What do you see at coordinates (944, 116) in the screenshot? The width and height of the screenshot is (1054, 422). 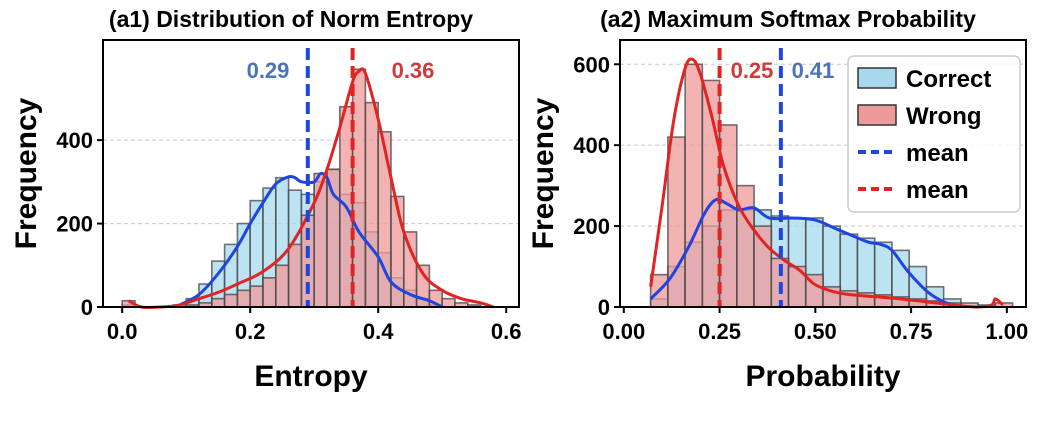 I see `legend-label: Wrong` at bounding box center [944, 116].